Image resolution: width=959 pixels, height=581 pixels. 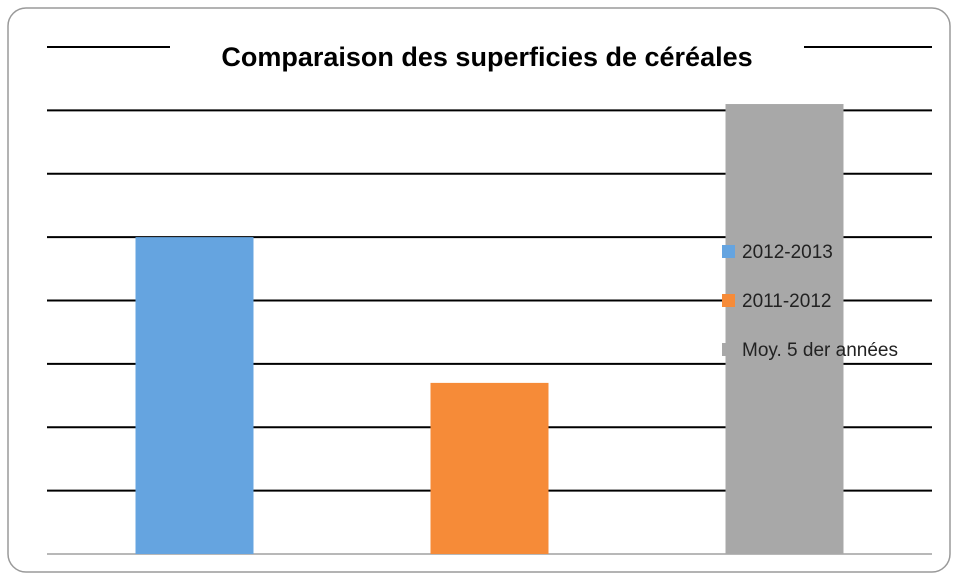 I want to click on legend-label: 2012-2013, so click(x=787, y=252).